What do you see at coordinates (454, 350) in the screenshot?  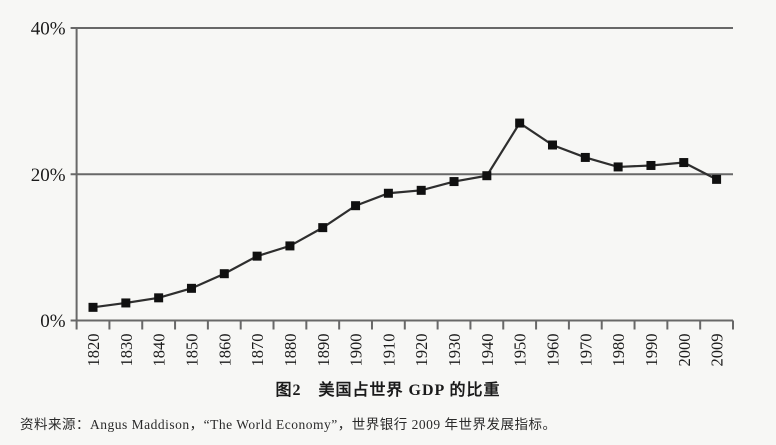 I see `x-tick-label: 1930` at bounding box center [454, 350].